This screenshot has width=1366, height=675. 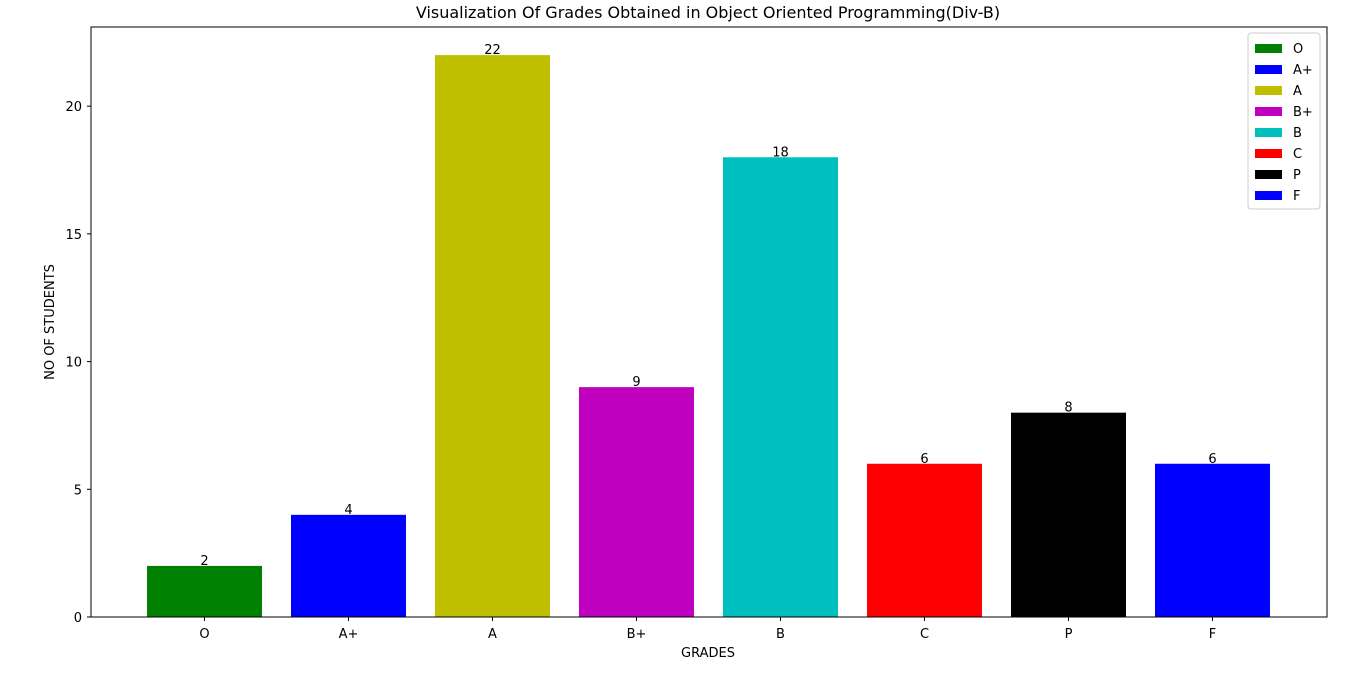 I want to click on data-label: 18, so click(x=780, y=152).